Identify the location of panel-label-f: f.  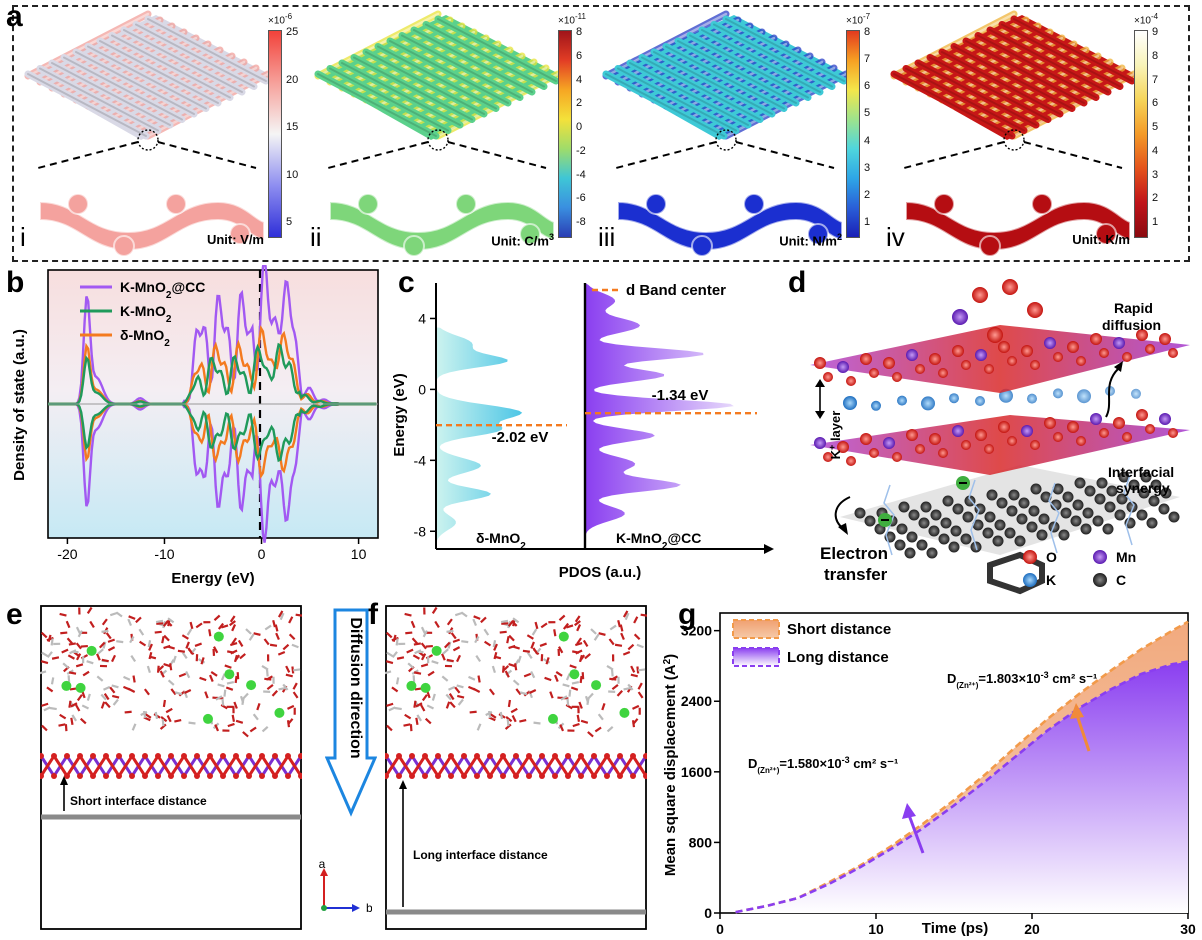
(373, 614).